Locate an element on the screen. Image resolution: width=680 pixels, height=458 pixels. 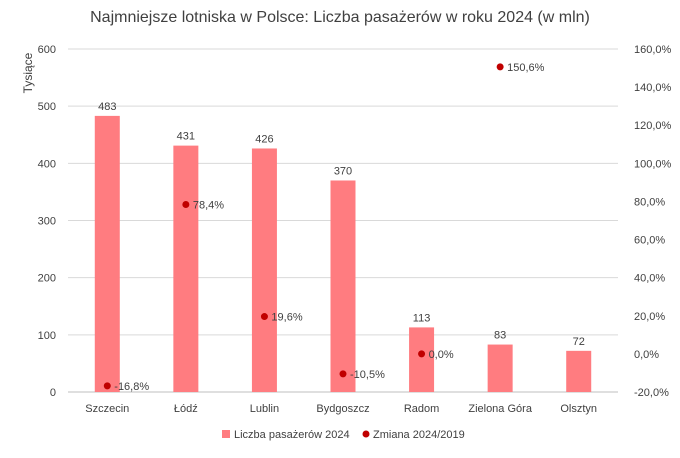
bar-value-label: 113 is located at coordinates (422, 318).